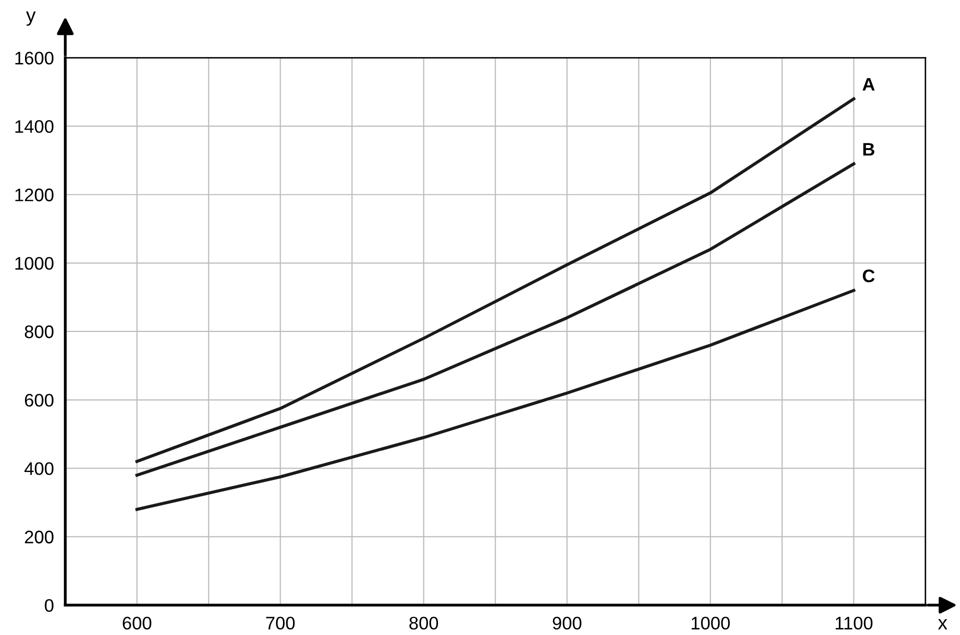 Image resolution: width=960 pixels, height=635 pixels. Describe the element at coordinates (868, 149) in the screenshot. I see `series-label: B` at that location.